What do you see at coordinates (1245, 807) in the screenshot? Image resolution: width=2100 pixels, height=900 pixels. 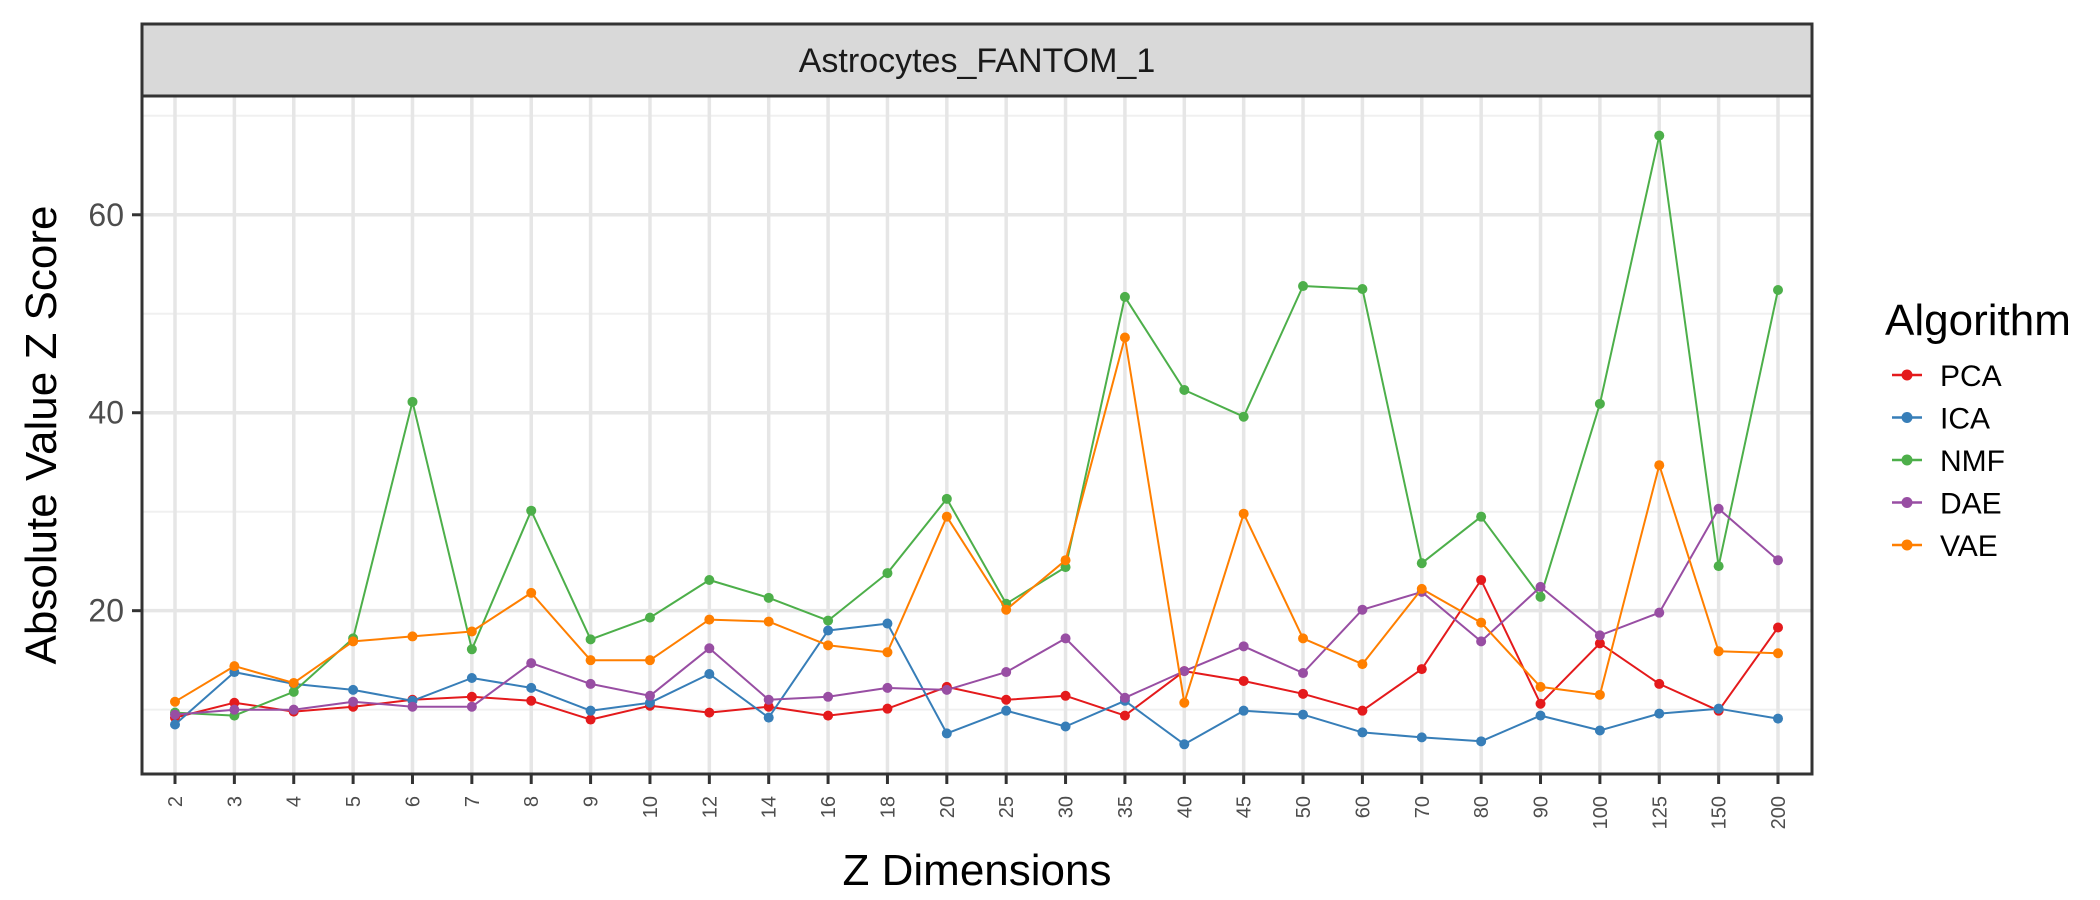 I see `x-tick-label: 45` at bounding box center [1245, 807].